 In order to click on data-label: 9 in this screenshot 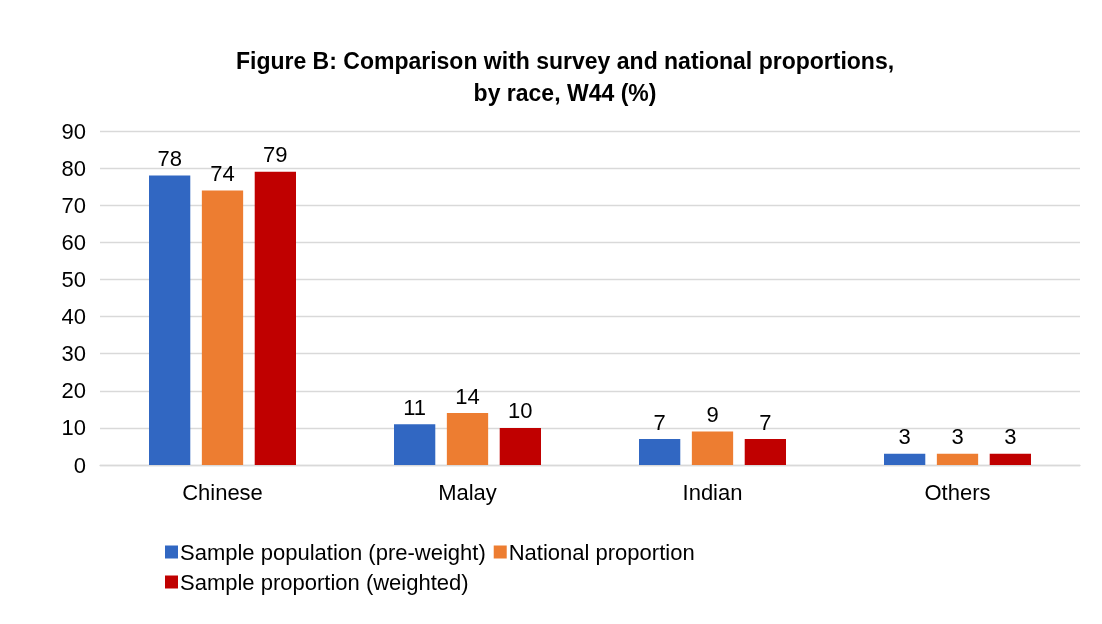, I will do `click(712, 415)`.